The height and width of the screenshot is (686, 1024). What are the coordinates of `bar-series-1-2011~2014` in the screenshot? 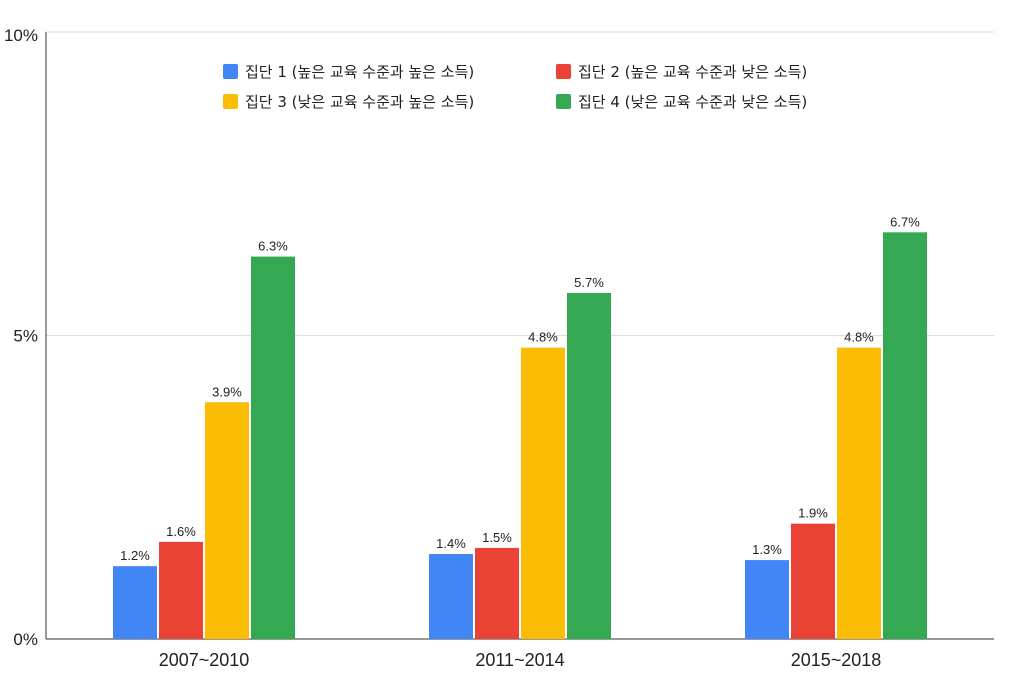 It's located at (451, 596).